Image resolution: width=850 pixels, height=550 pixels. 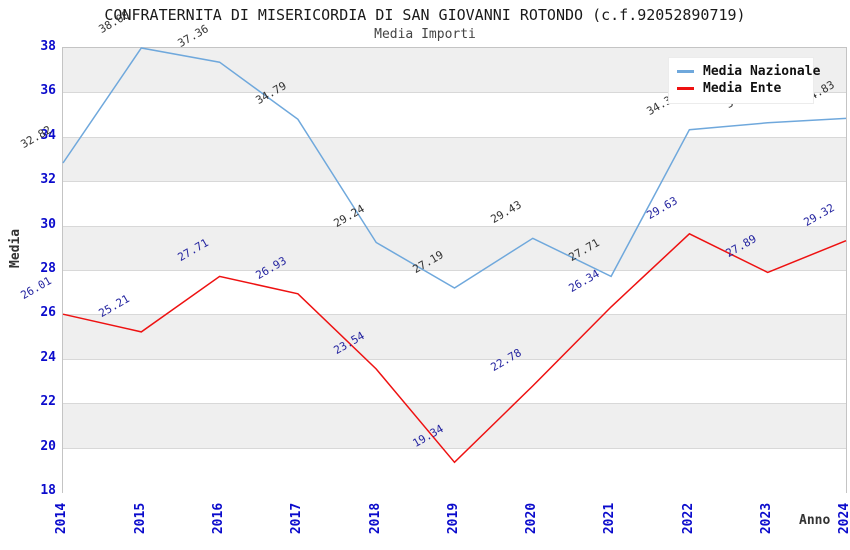 I want to click on x-tick-label: 2014, so click(x=62, y=517).